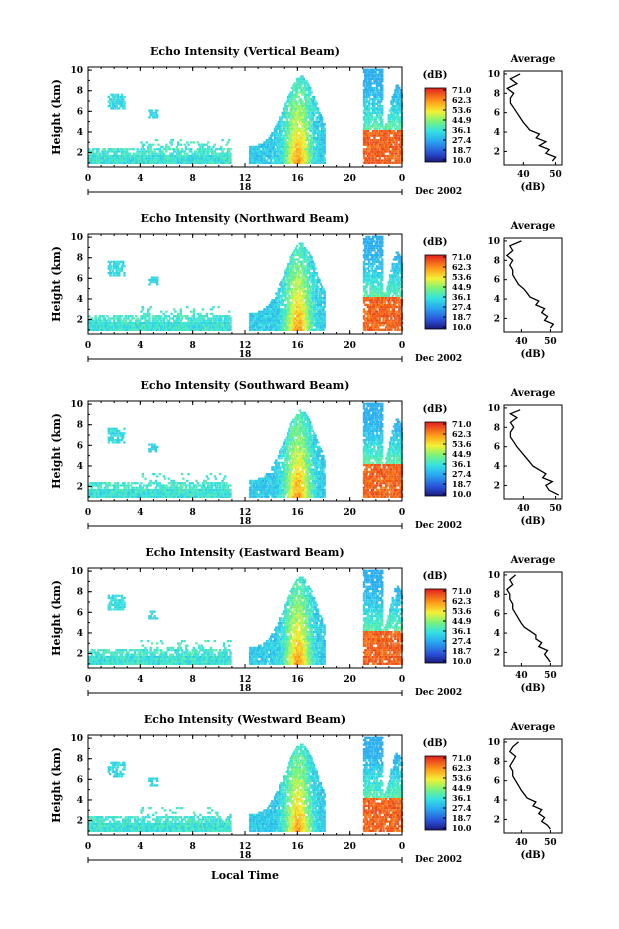 The height and width of the screenshot is (929, 619). Describe the element at coordinates (462, 160) in the screenshot. I see `colorbar-tick-label: 10.0` at that location.